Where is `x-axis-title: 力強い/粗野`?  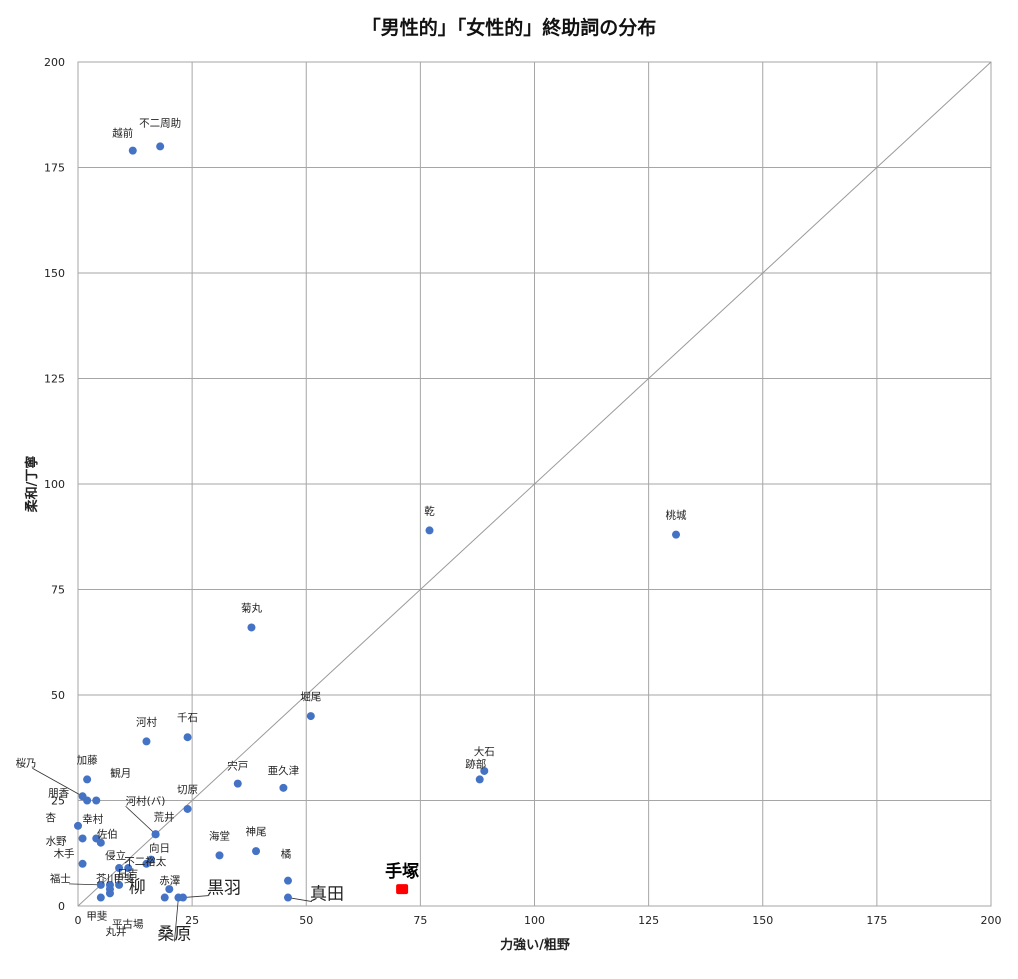 x-axis-title: 力強い/粗野 is located at coordinates (535, 945).